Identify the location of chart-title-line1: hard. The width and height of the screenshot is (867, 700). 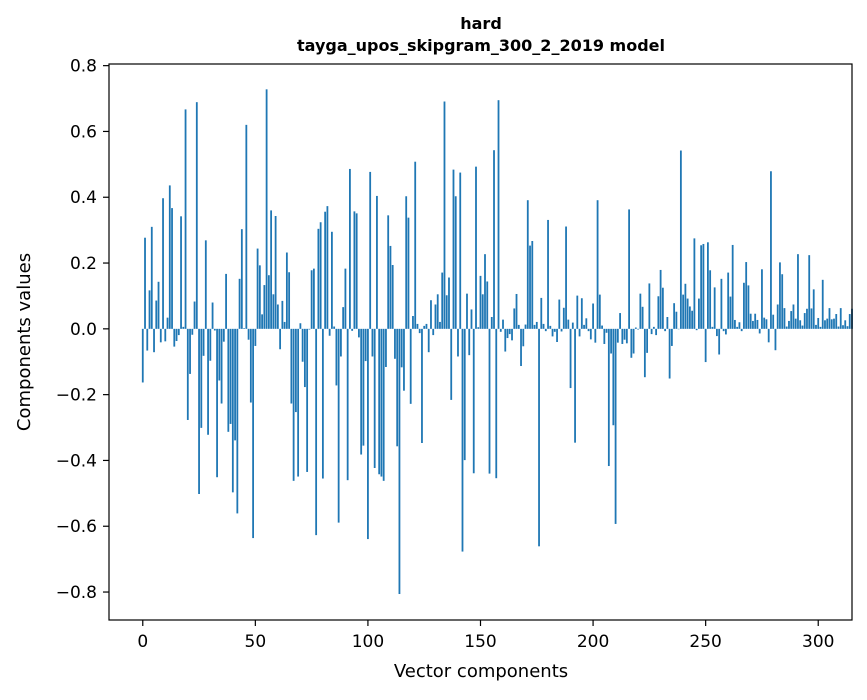
(481, 23).